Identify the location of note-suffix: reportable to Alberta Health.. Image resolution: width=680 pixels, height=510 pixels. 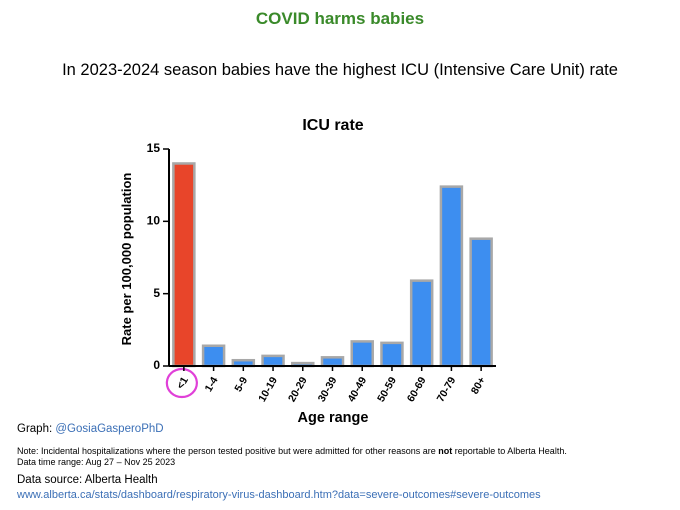
(509, 451).